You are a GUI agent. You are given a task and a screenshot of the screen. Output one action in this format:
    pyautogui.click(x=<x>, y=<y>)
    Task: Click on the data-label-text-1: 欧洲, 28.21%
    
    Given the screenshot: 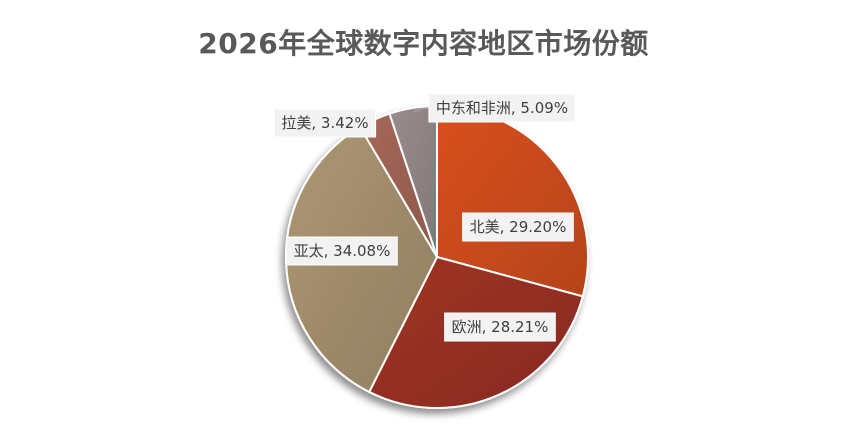 What is the action you would take?
    pyautogui.click(x=500, y=327)
    